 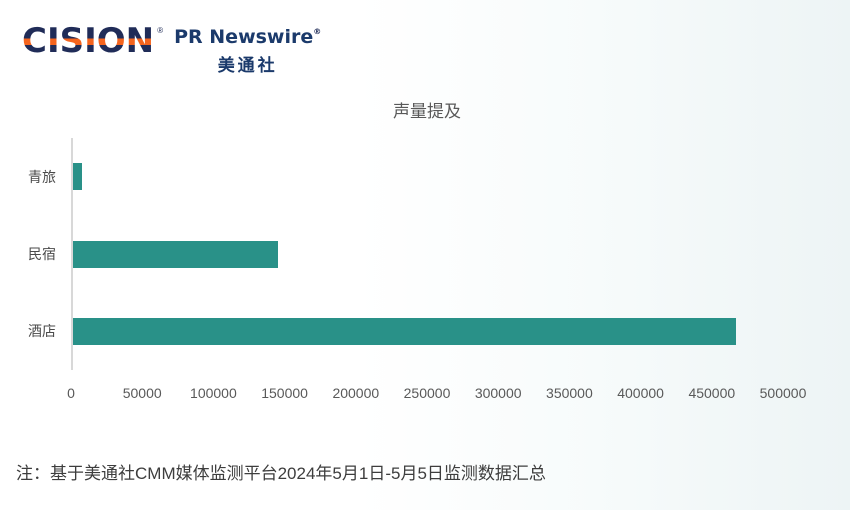 What do you see at coordinates (88, 41) in the screenshot?
I see `cision-logo-text: CISION` at bounding box center [88, 41].